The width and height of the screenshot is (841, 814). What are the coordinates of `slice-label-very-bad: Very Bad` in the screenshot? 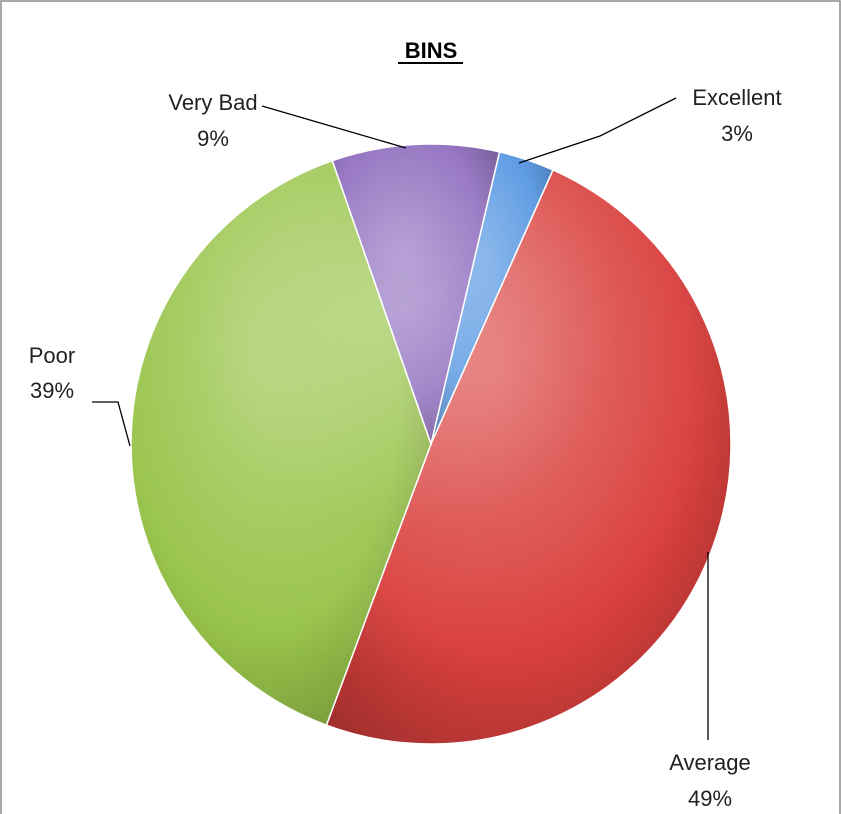 It's located at (212, 102).